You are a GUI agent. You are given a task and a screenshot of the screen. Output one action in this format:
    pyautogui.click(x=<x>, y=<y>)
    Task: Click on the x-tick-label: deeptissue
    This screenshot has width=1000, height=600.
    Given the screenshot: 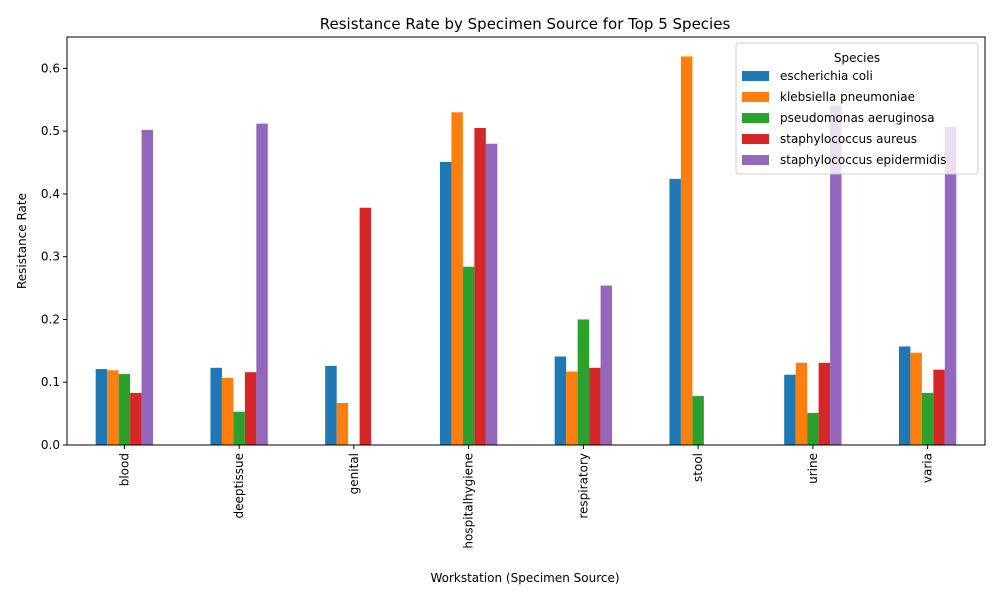 What is the action you would take?
    pyautogui.click(x=239, y=486)
    